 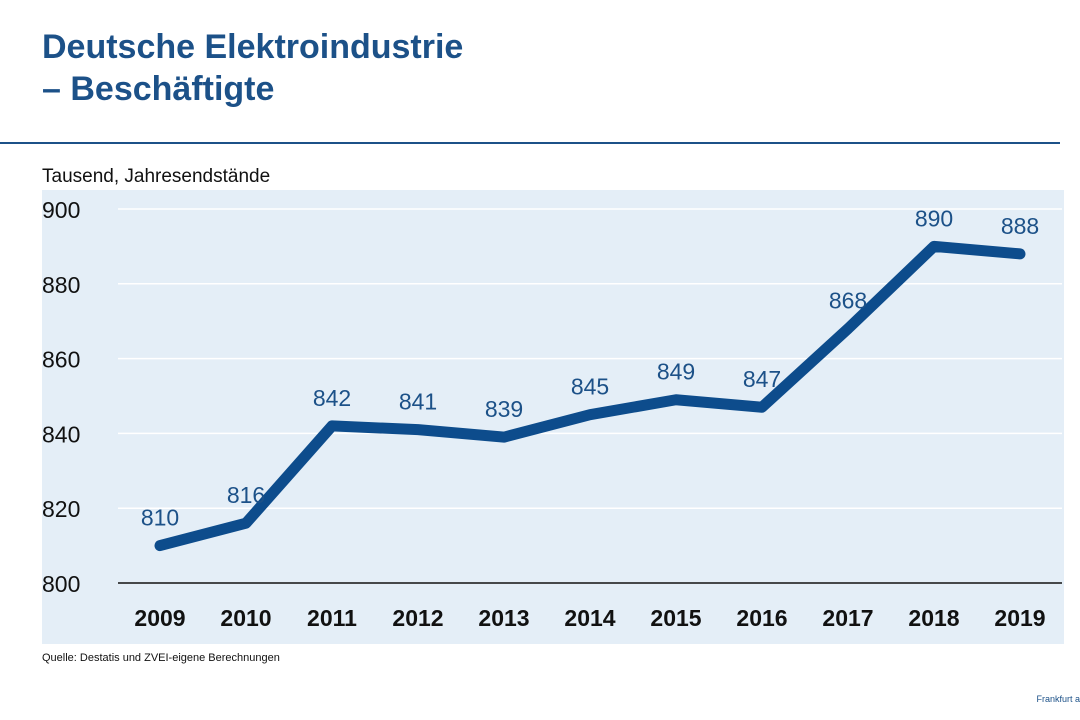 What do you see at coordinates (61, 285) in the screenshot?
I see `y-tick-label: 880` at bounding box center [61, 285].